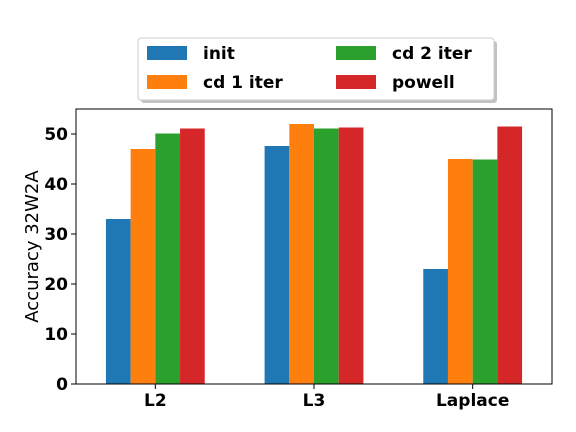 The width and height of the screenshot is (576, 432). I want to click on legend-label-cd-1-iter: cd 1 iter, so click(243, 83).